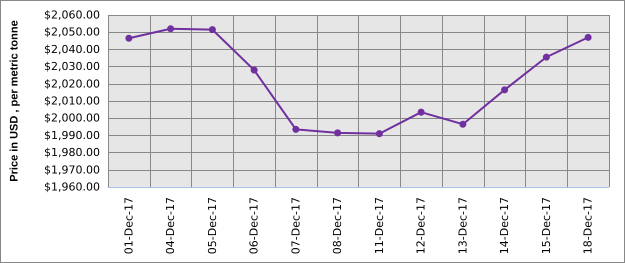 Image resolution: width=625 pixels, height=263 pixels. What do you see at coordinates (72, 187) in the screenshot?
I see `y-tick-label: $1,960.00` at bounding box center [72, 187].